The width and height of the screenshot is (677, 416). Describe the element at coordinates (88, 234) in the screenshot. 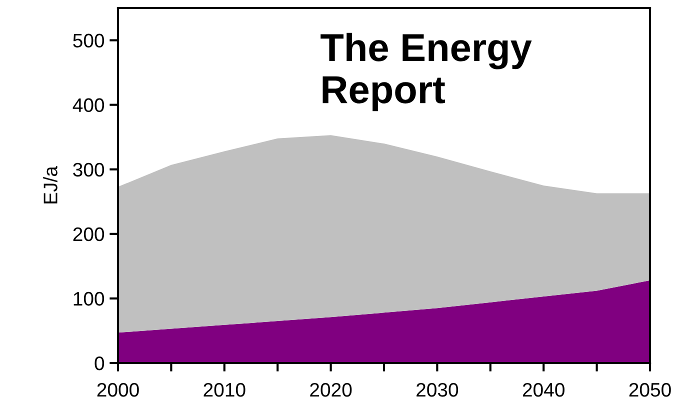

I see `y-tick-label: 200` at that location.